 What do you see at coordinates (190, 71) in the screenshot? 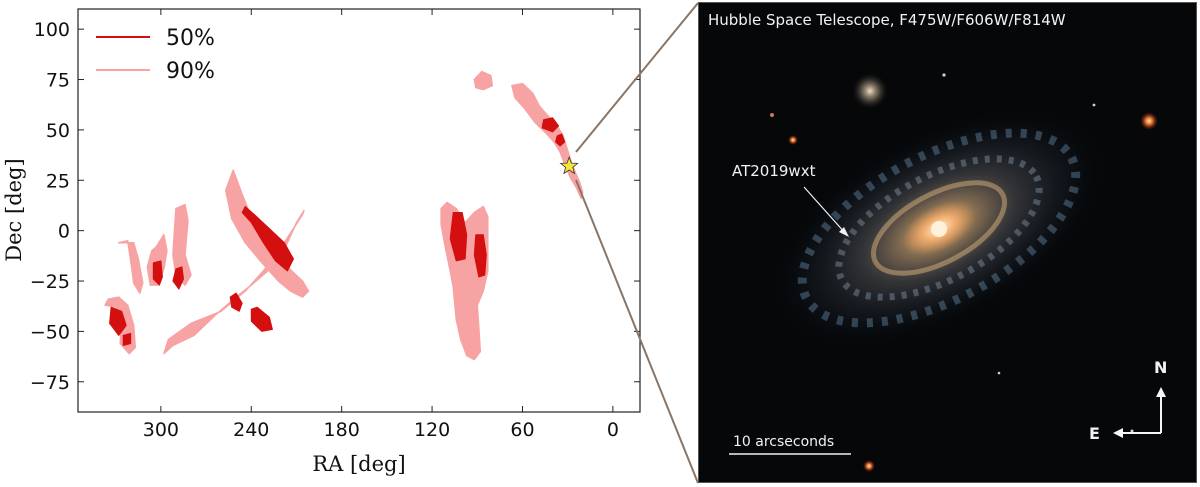
I see `legend-label-90: 90%` at bounding box center [190, 71].